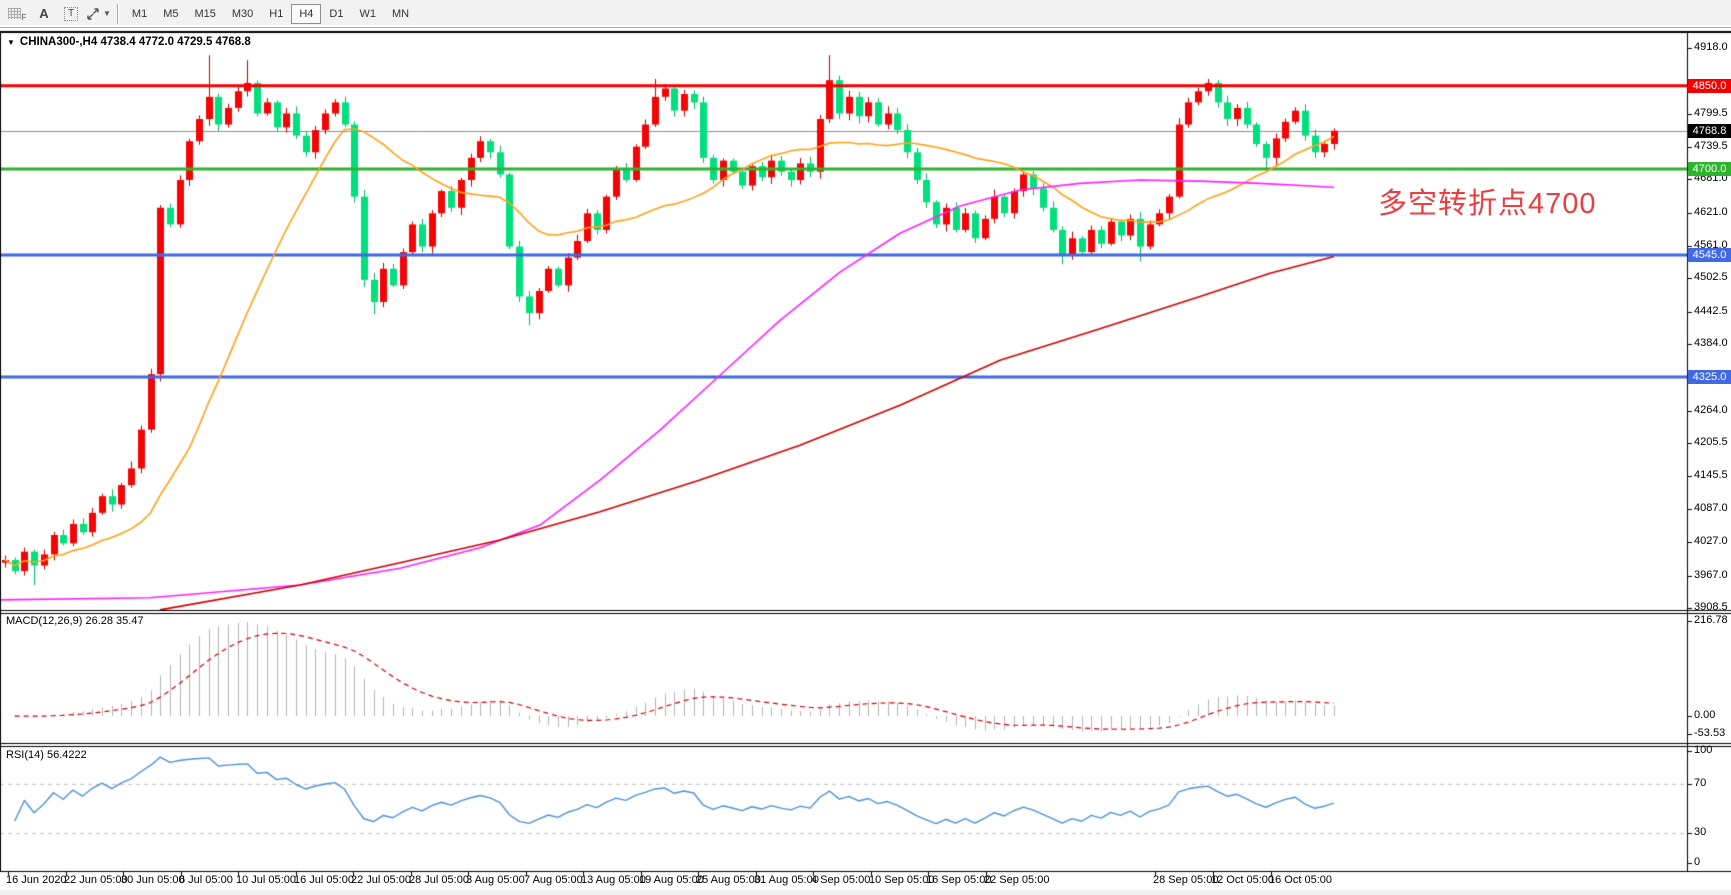 Image resolution: width=1731 pixels, height=895 pixels. Describe the element at coordinates (1700, 783) in the screenshot. I see `rsi-axis-label: 70` at that location.